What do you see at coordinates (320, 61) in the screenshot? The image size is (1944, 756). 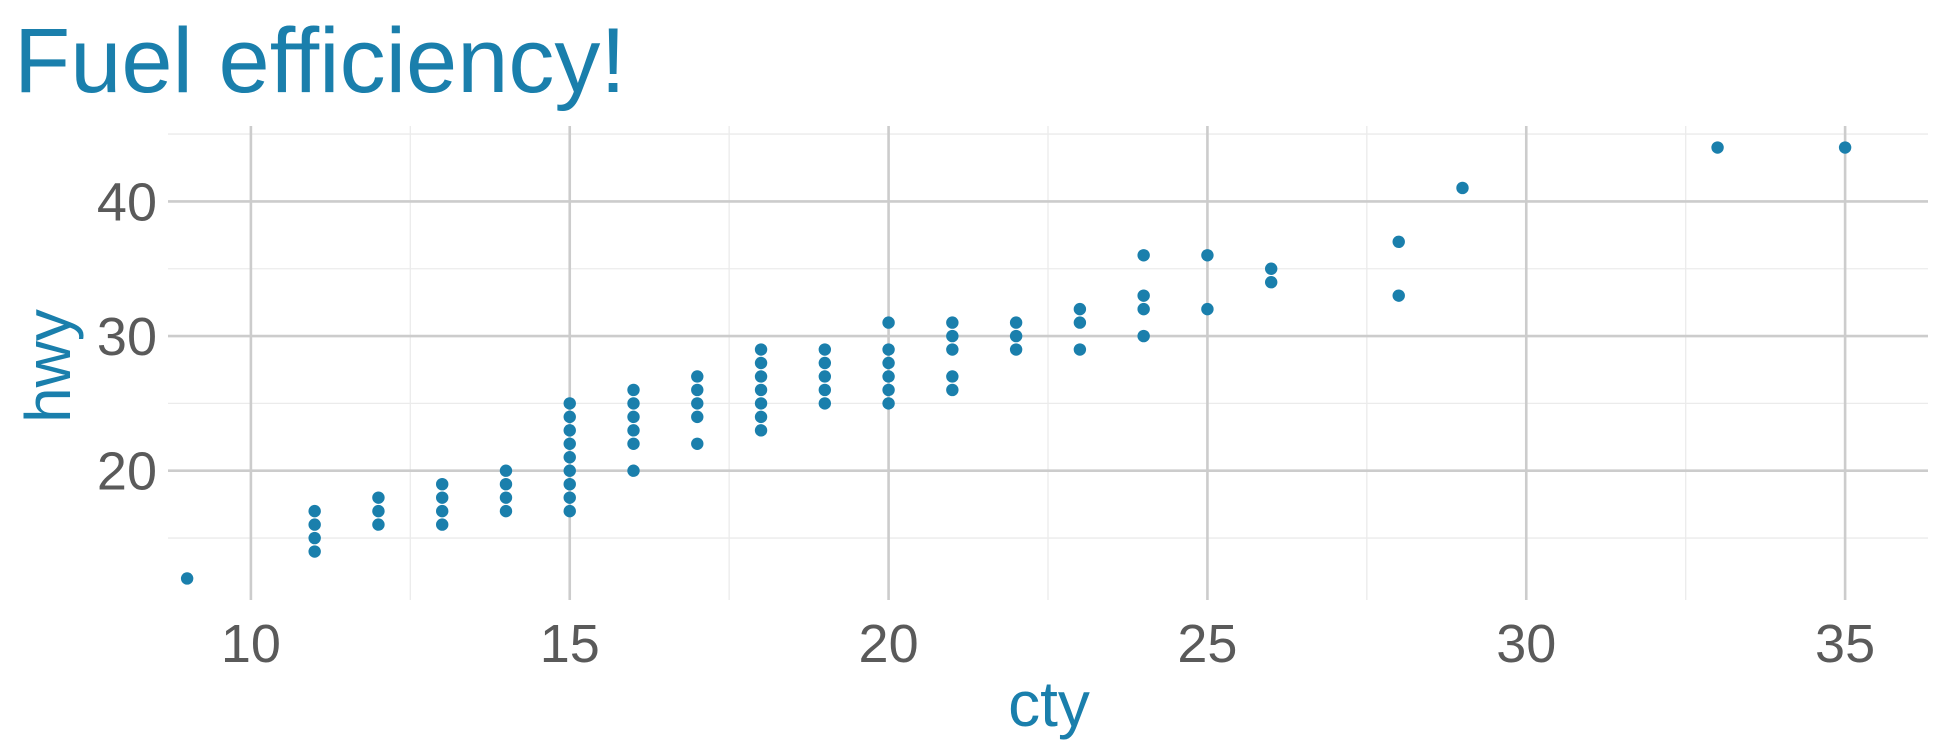 I see `chart-title: Fuel efficiency!` at bounding box center [320, 61].